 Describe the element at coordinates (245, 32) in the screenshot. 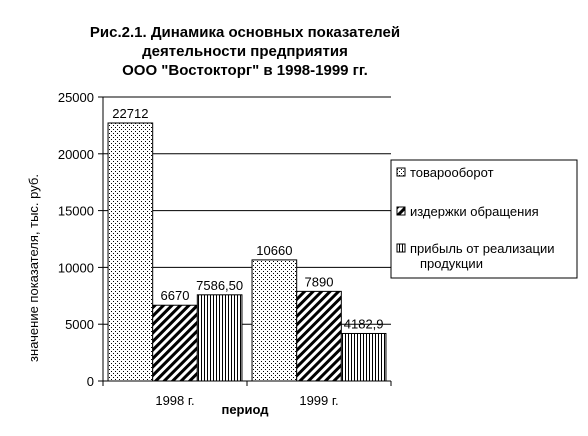

I see `chart-title-line-1: Рис.2.1. Динамика основных показателей` at that location.